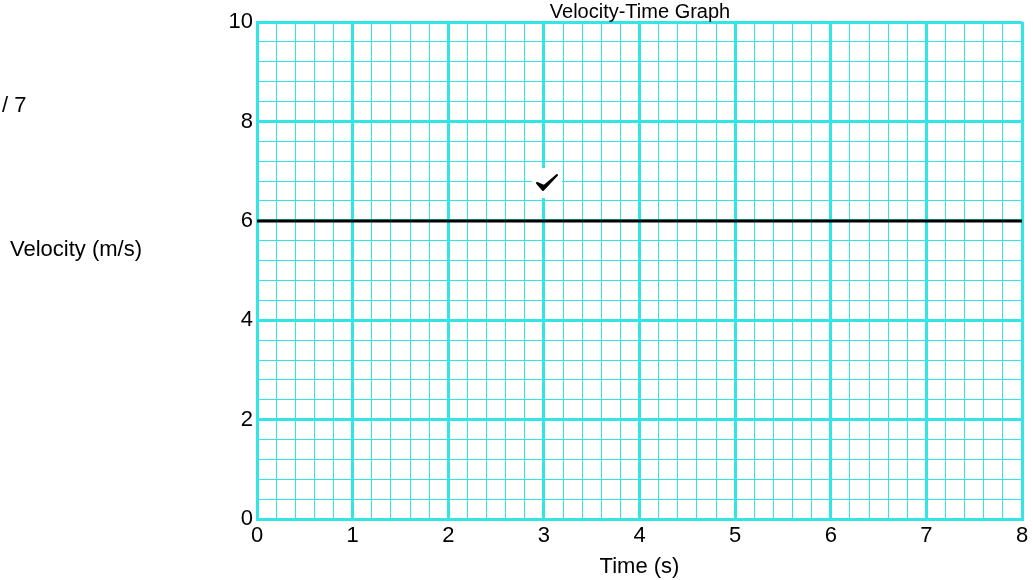  What do you see at coordinates (76, 249) in the screenshot?
I see `y-axis-title: Velocity (m/s)` at bounding box center [76, 249].